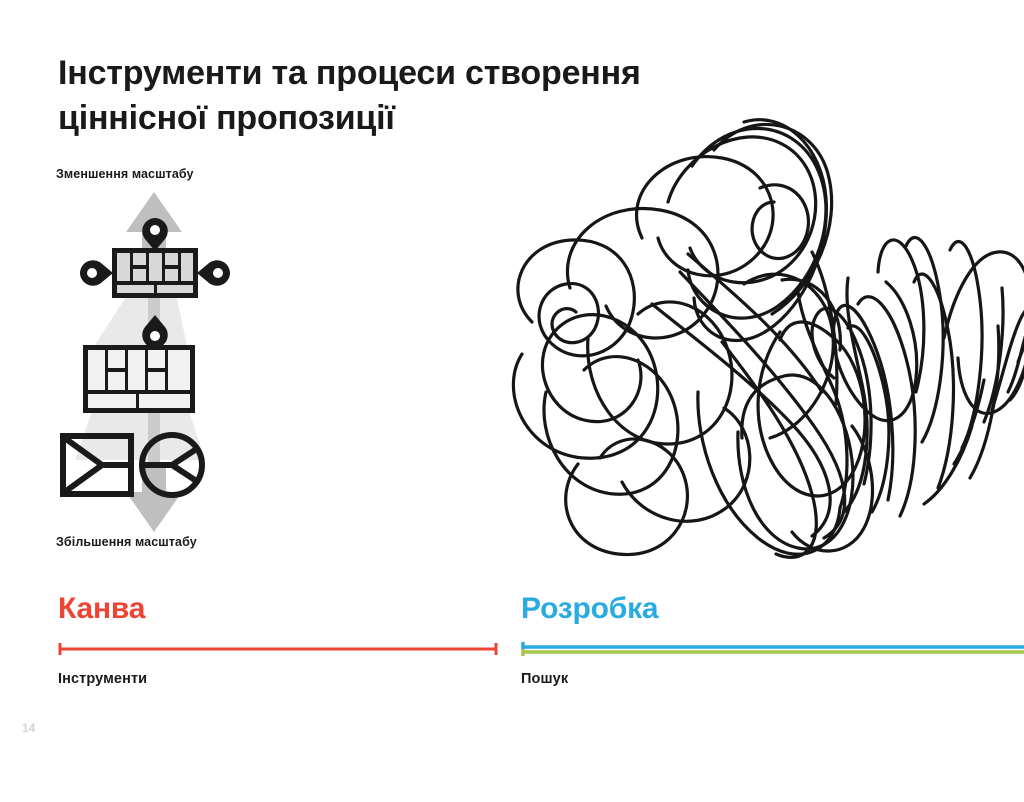  I want to click on zoom-scale-diagram: Зменшення масштабу Збільшення масштабу, so click(155, 360).